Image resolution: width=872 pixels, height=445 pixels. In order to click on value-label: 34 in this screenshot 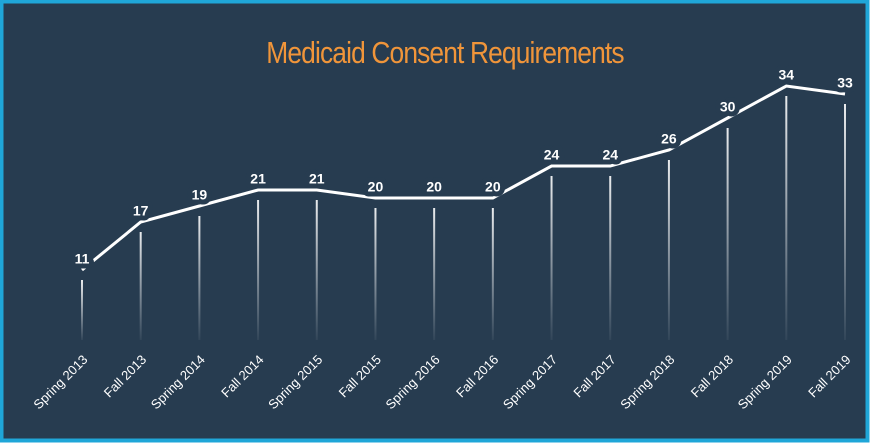, I will do `click(787, 75)`.